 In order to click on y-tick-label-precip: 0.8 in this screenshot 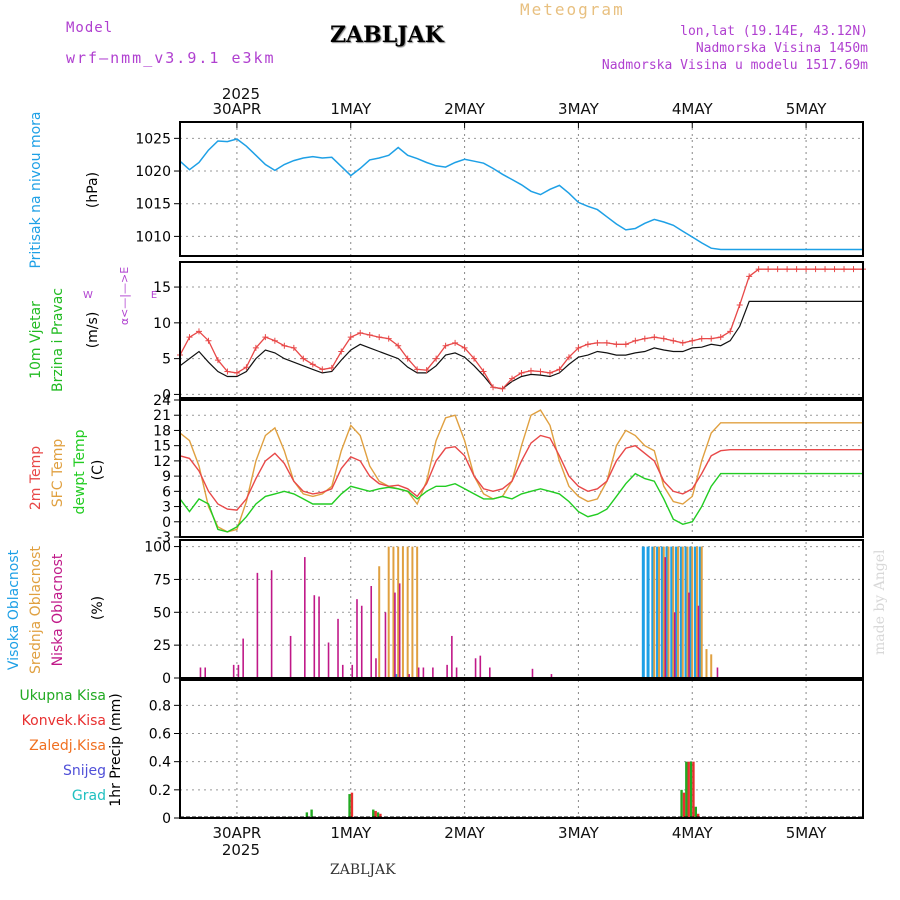, I will do `click(160, 706)`.